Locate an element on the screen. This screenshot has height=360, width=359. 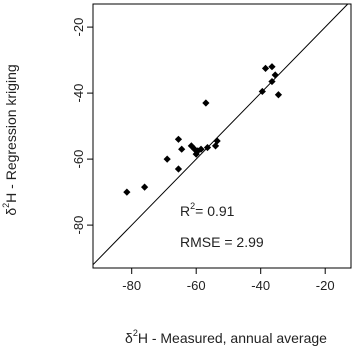
x-tick-label: -60 is located at coordinates (196, 285).